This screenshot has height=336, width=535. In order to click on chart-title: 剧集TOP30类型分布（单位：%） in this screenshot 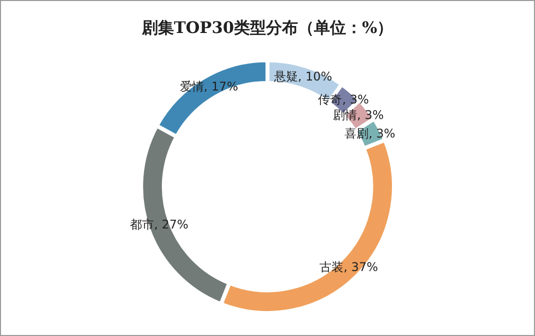, I will do `click(267, 27)`.